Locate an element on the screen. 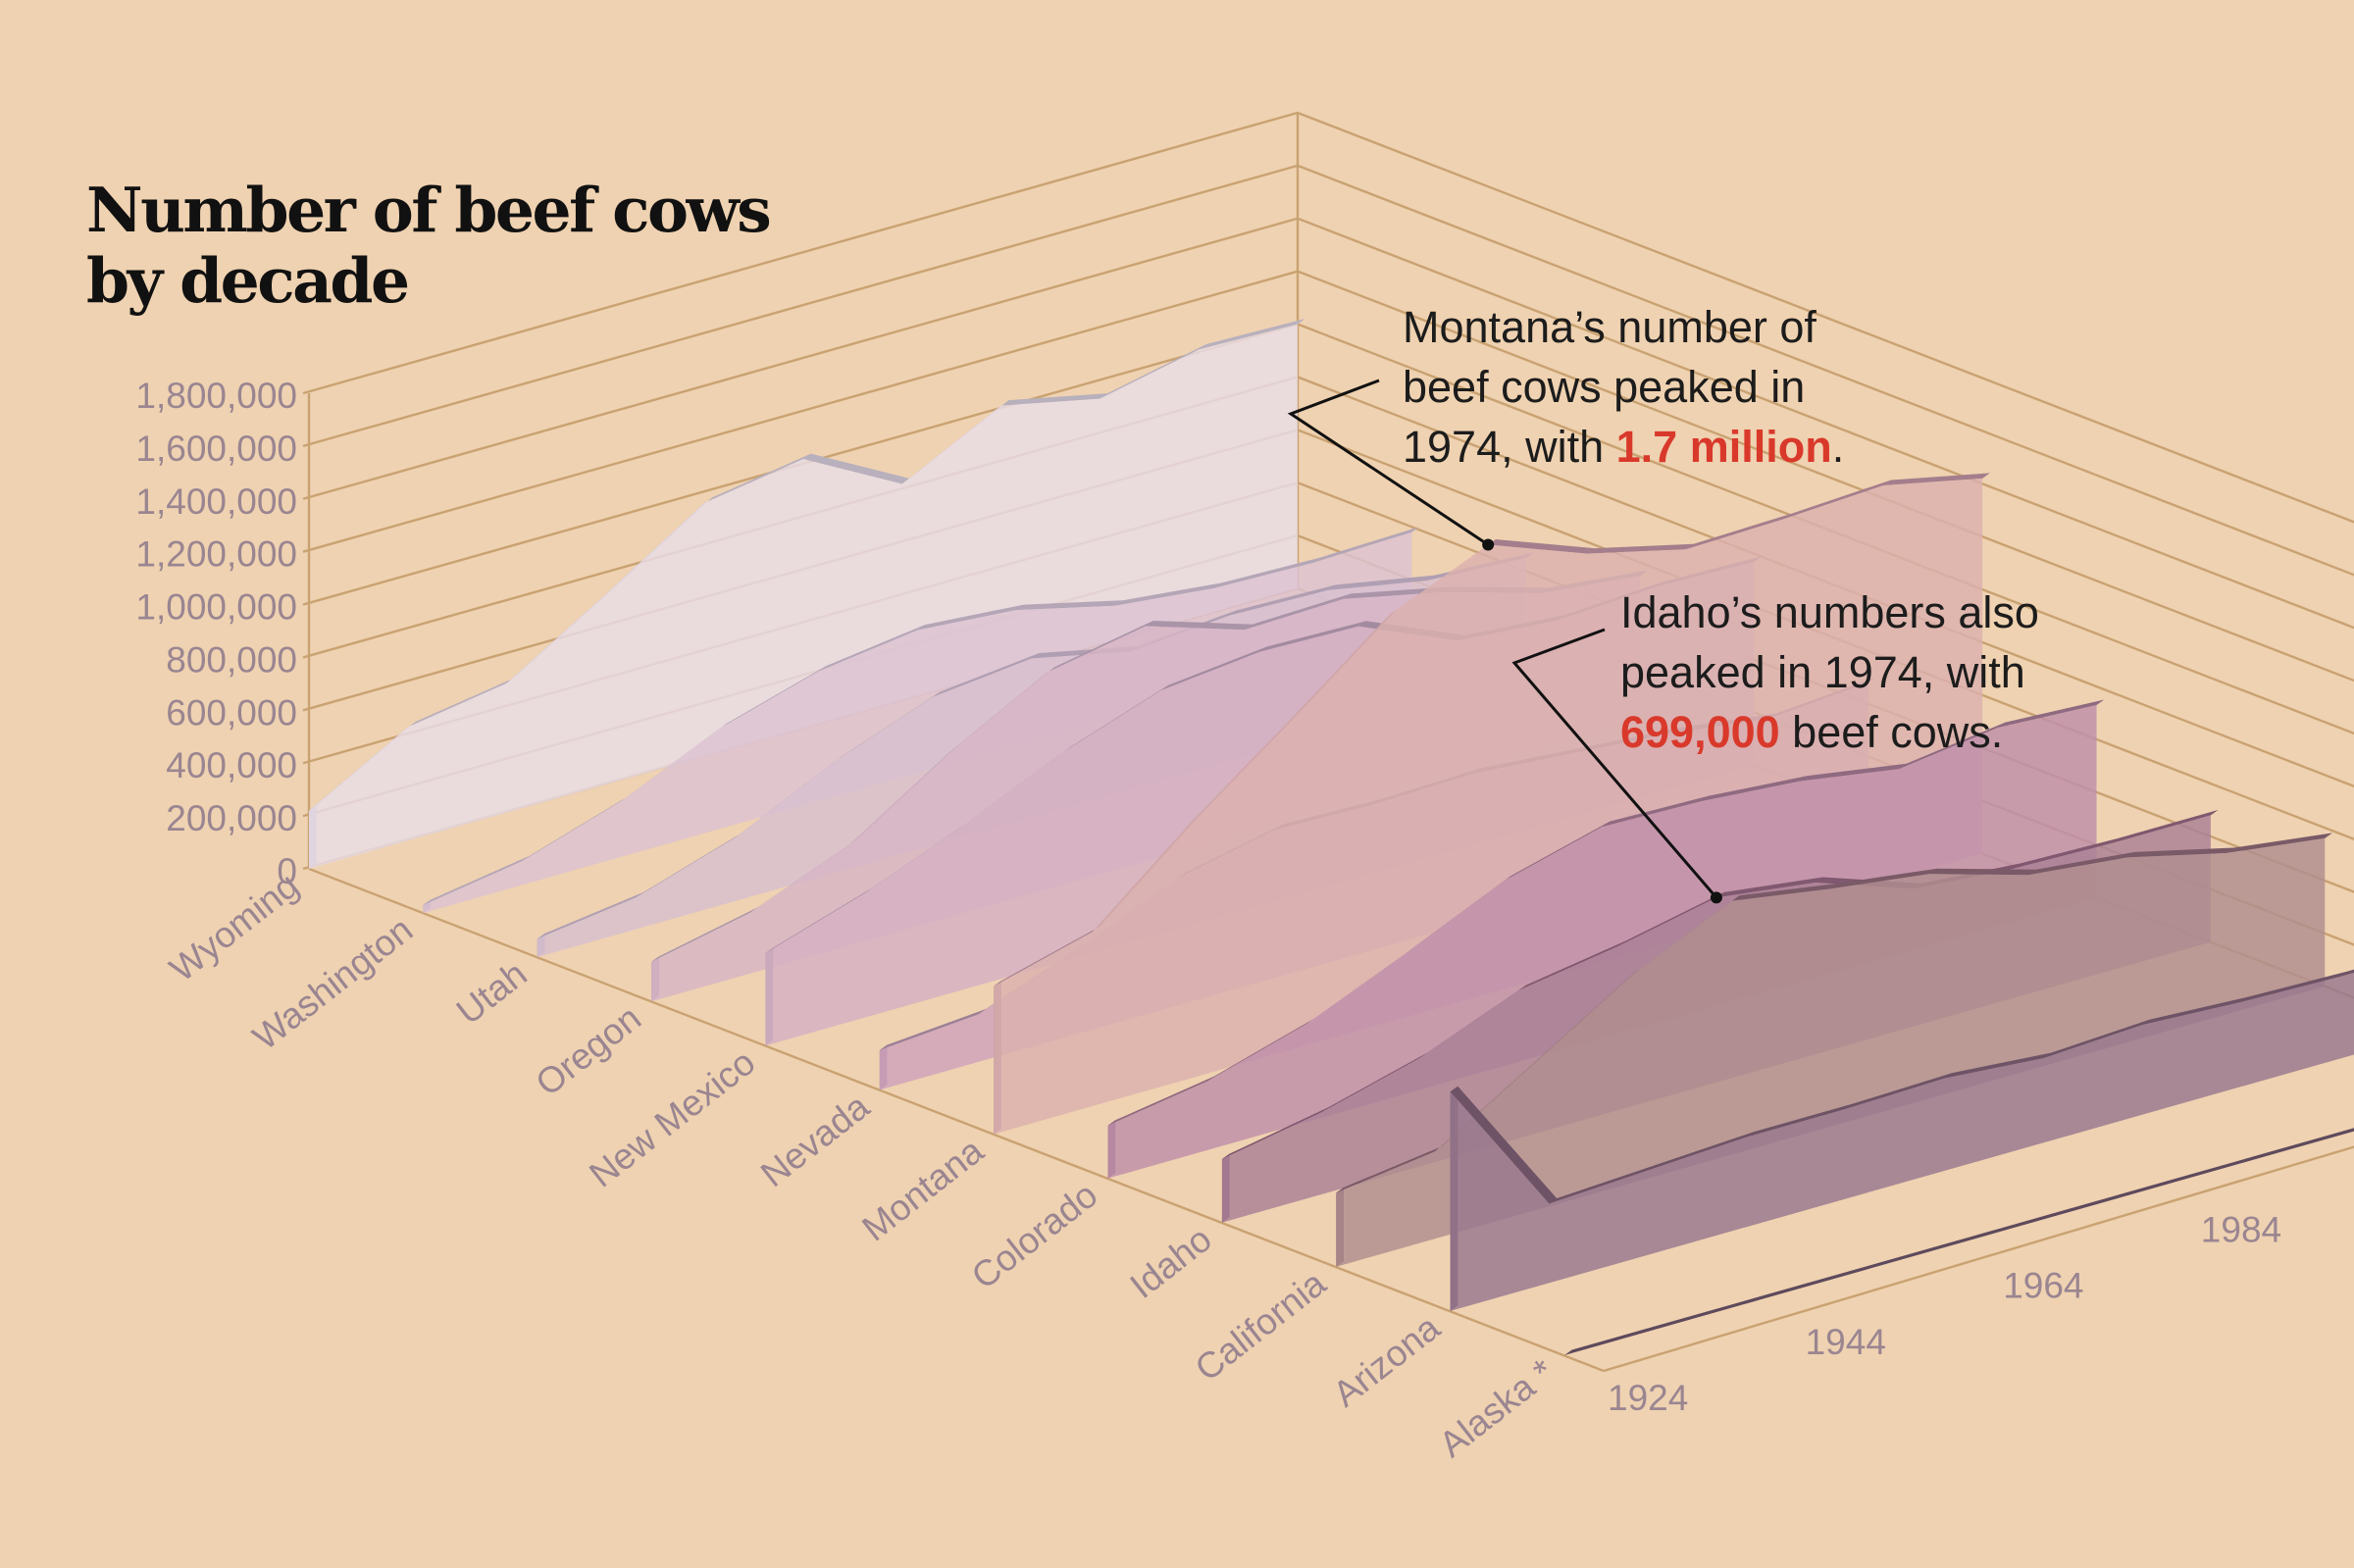 Image resolution: width=2354 pixels, height=1568 pixels. montana-annotation-line3-prefix: 1974, with is located at coordinates (1509, 447).